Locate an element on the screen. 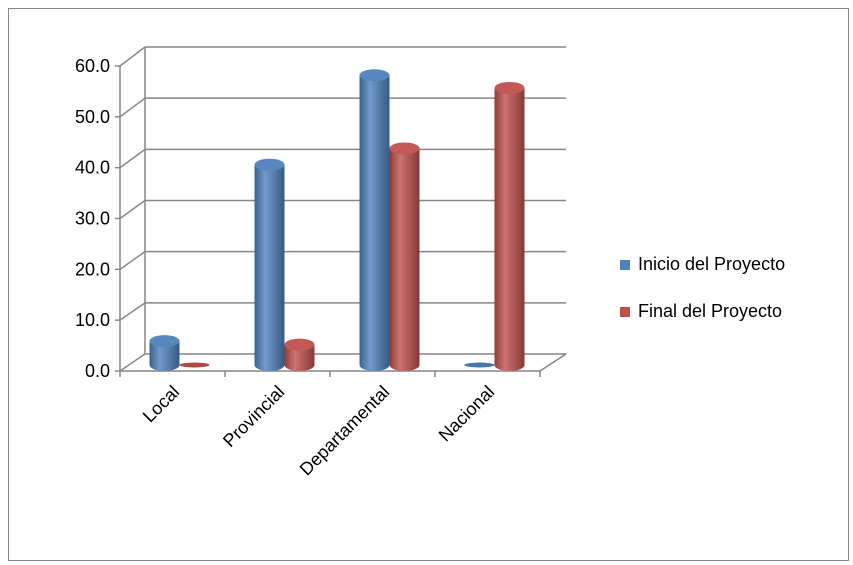  y-tick-label: 20.0 is located at coordinates (92, 269).